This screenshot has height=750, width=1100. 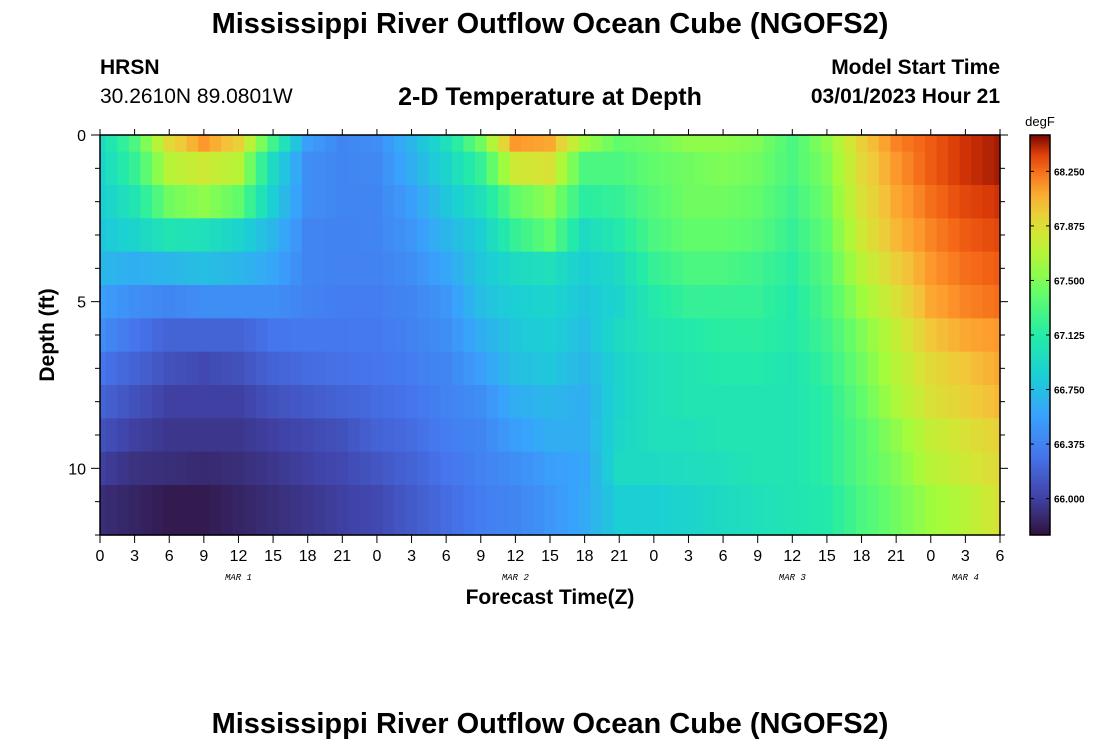 What do you see at coordinates (619, 556) in the screenshot?
I see `x-tick-label: 21` at bounding box center [619, 556].